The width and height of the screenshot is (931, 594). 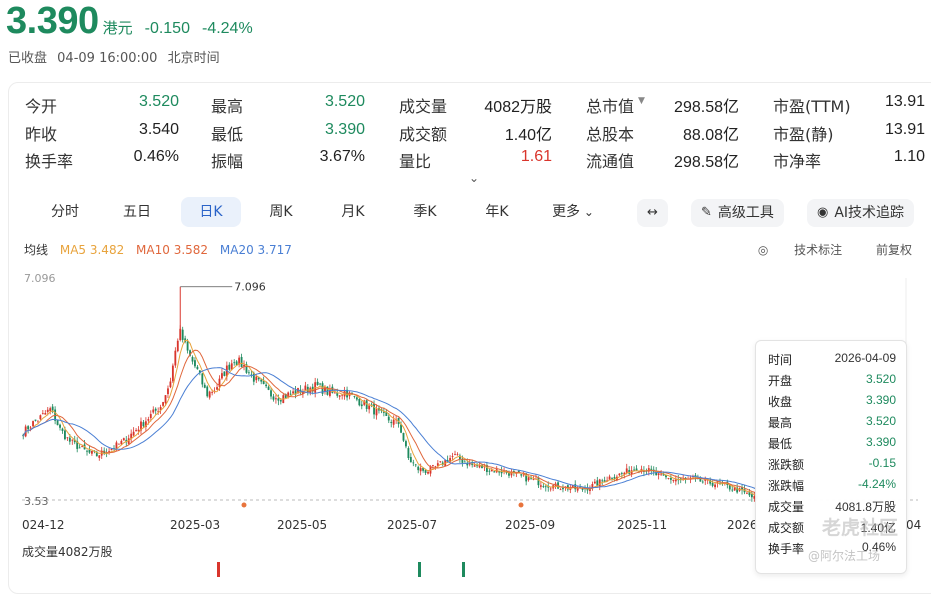 I want to click on price-change: -0.150, so click(x=167, y=28).